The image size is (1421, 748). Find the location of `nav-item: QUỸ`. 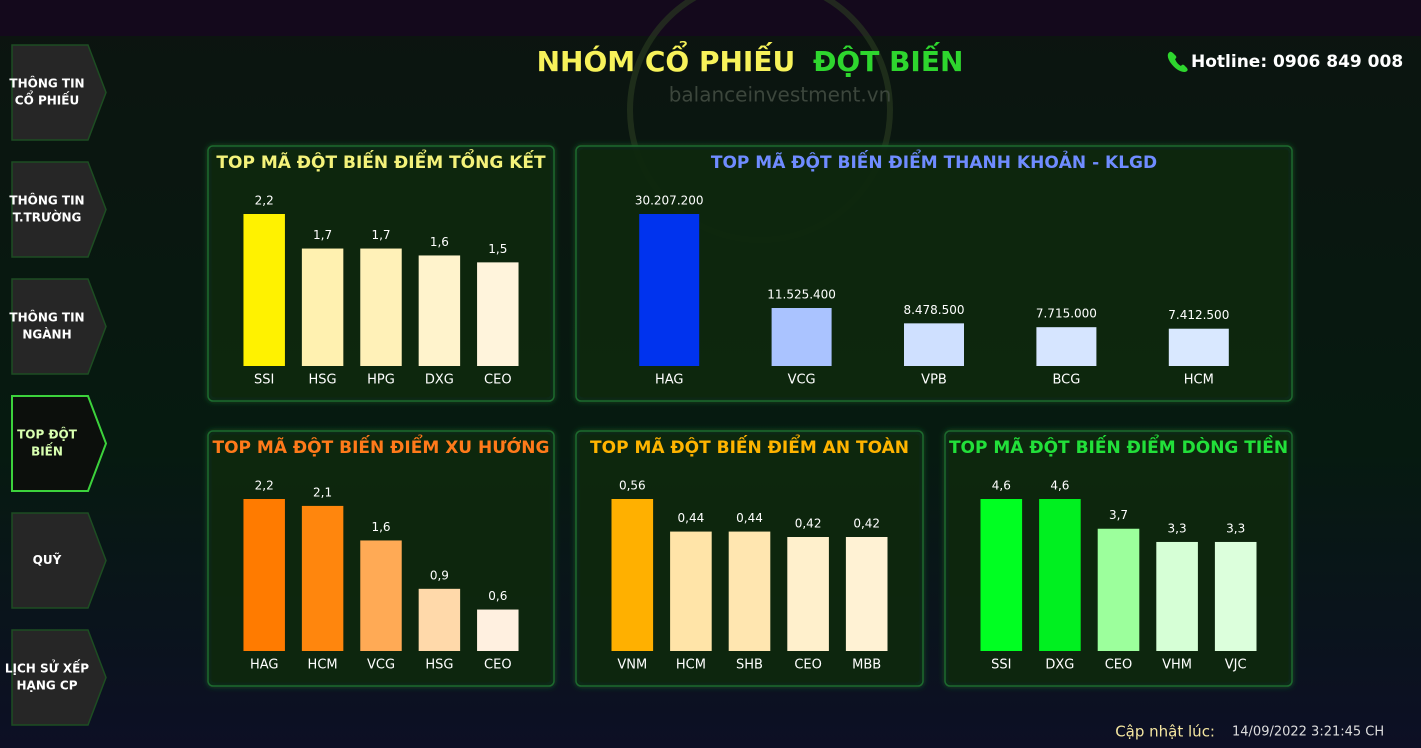

nav-item: QUỸ is located at coordinates (59, 560).